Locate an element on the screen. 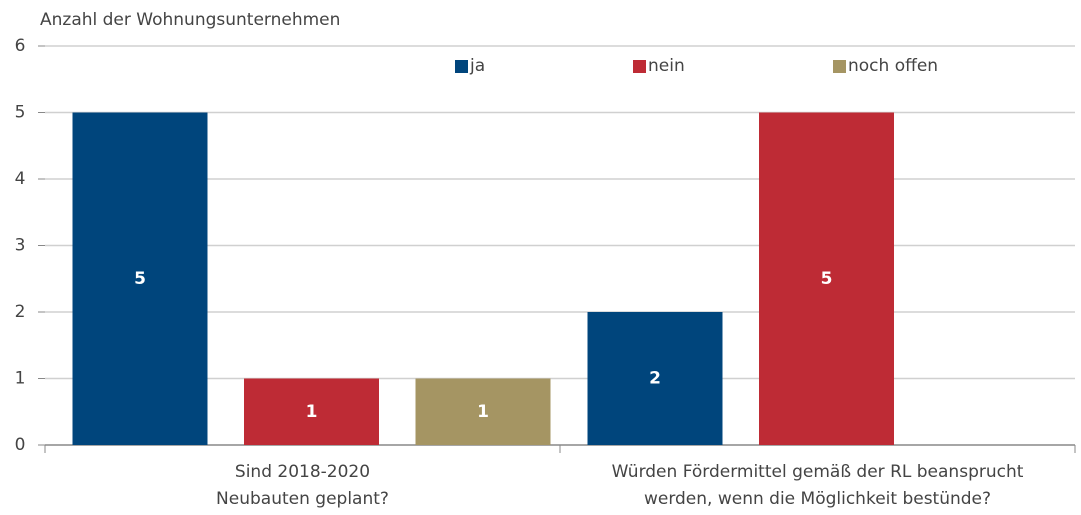  y-tick-label: 4 is located at coordinates (20, 179).